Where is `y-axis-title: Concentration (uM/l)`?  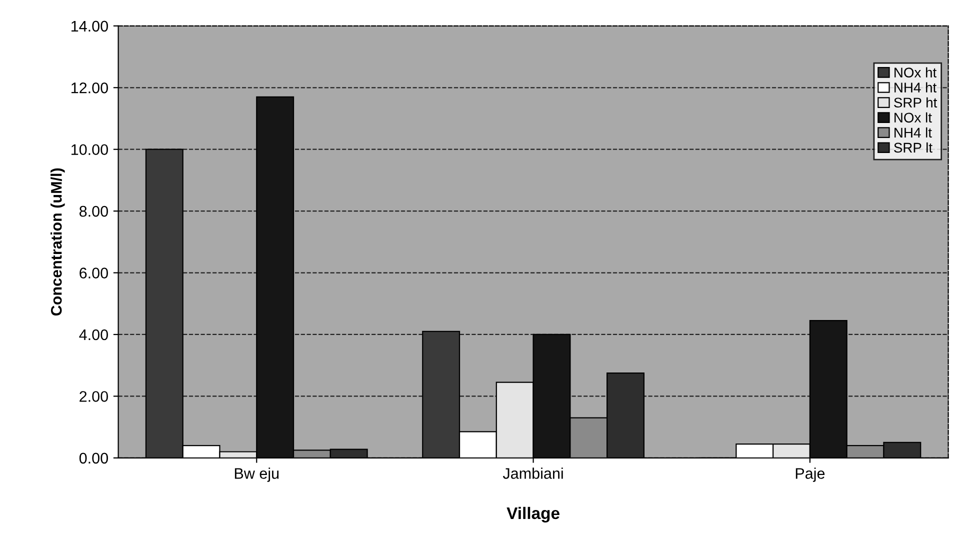 y-axis-title: Concentration (uM/l) is located at coordinates (57, 242).